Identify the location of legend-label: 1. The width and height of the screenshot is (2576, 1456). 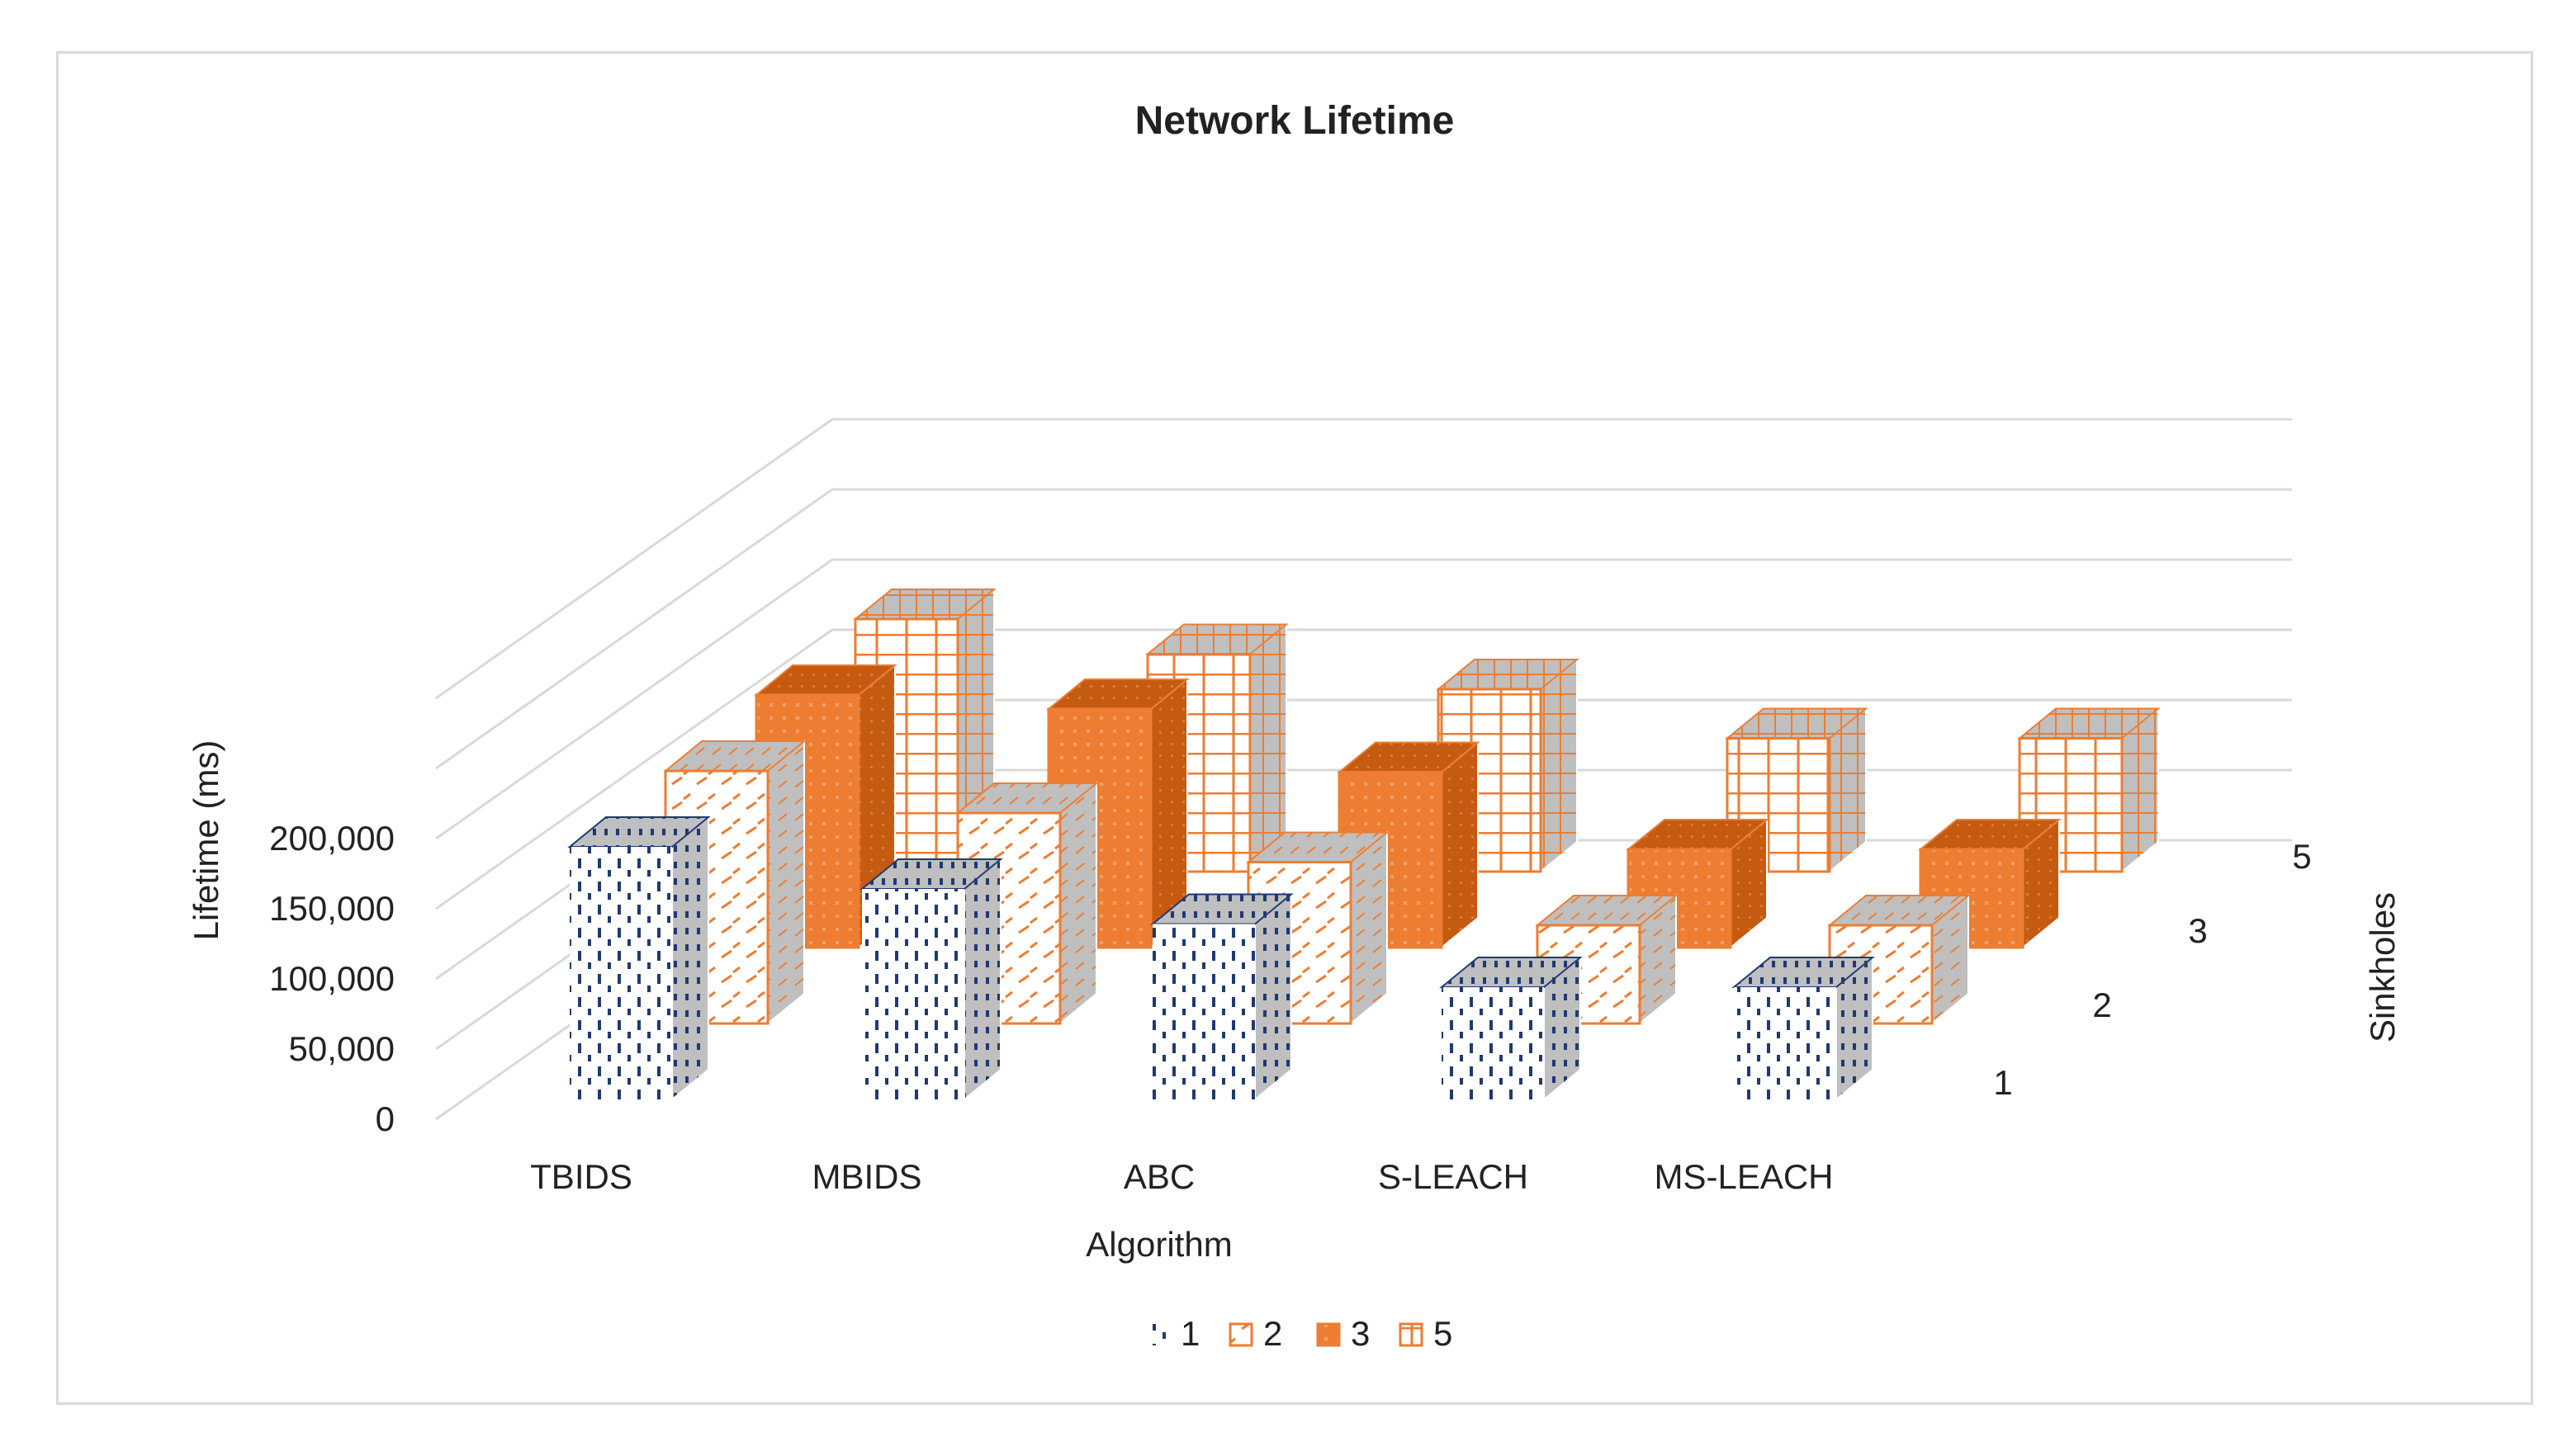
(1190, 1333).